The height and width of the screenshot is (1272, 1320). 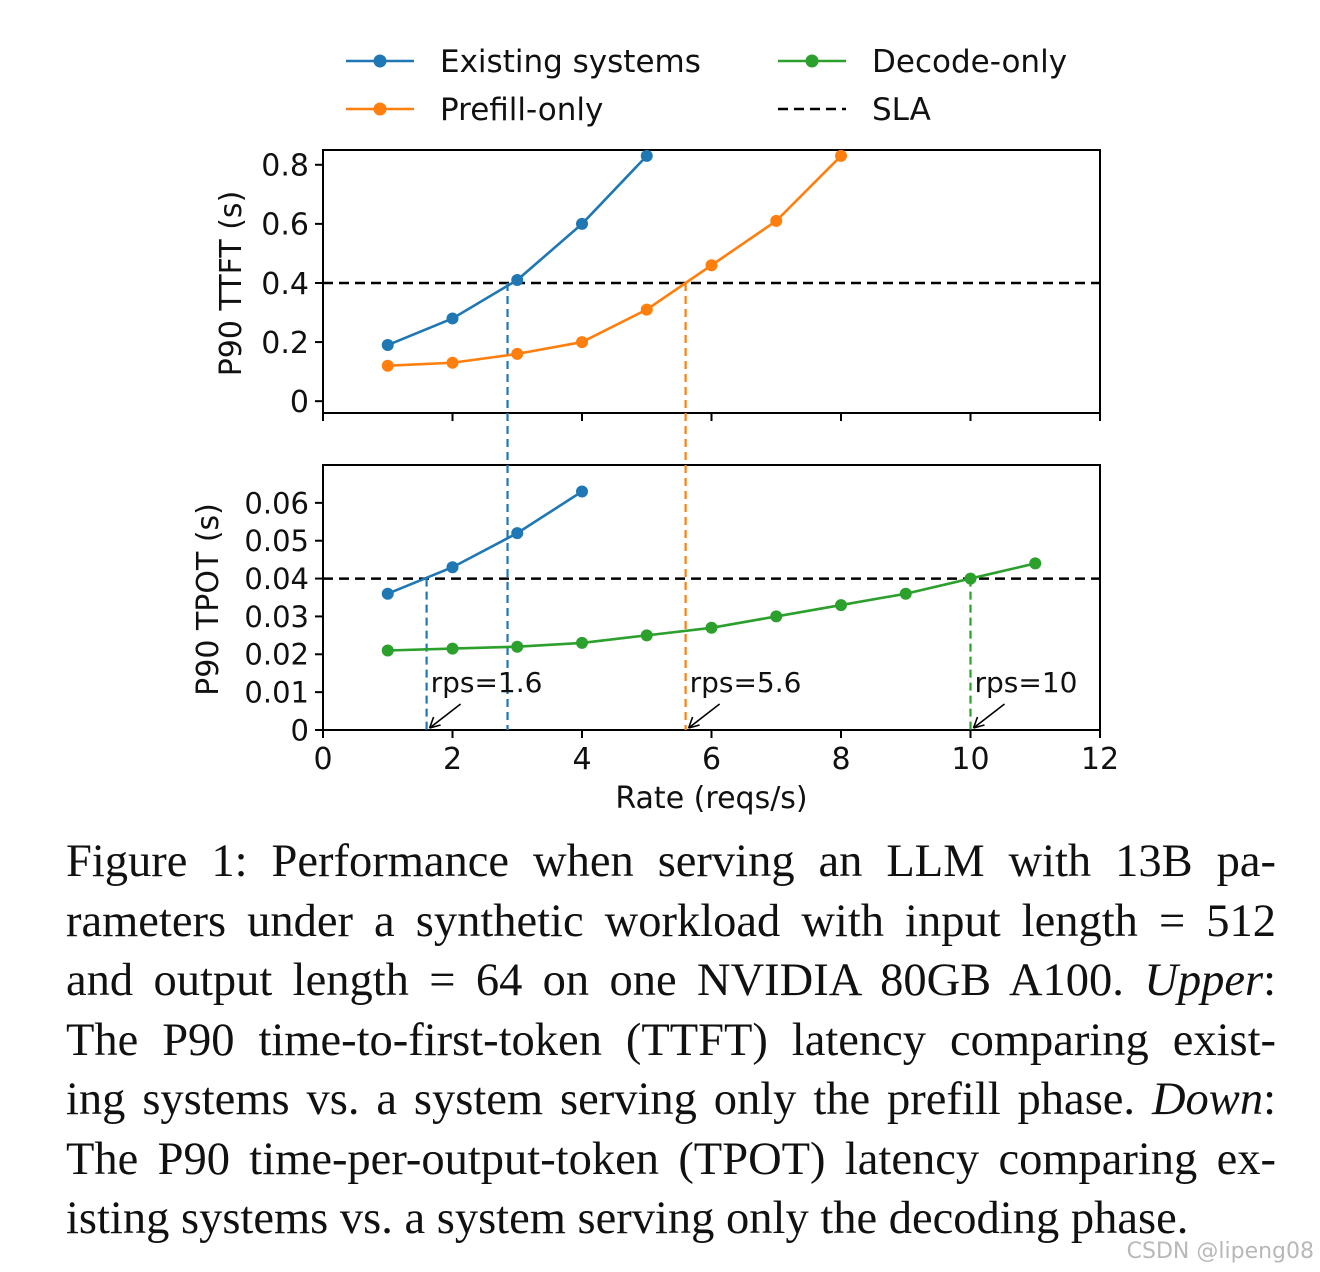 I want to click on upper-ytick-label: 0.4, so click(x=285, y=284).